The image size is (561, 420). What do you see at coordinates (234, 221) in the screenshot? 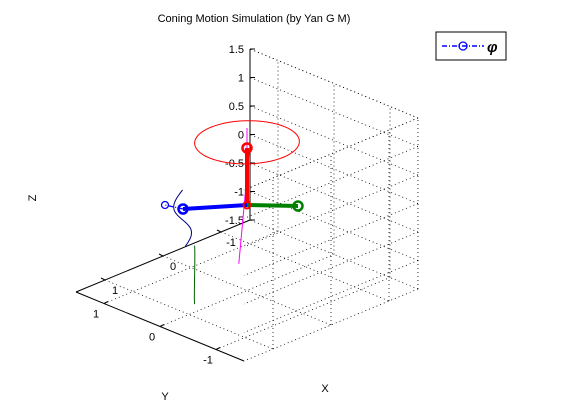
I see `z-tick-label: -1.5` at bounding box center [234, 221].